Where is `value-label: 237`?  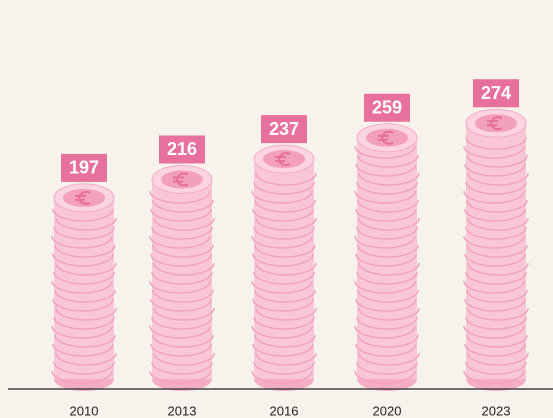 value-label: 237 is located at coordinates (284, 129).